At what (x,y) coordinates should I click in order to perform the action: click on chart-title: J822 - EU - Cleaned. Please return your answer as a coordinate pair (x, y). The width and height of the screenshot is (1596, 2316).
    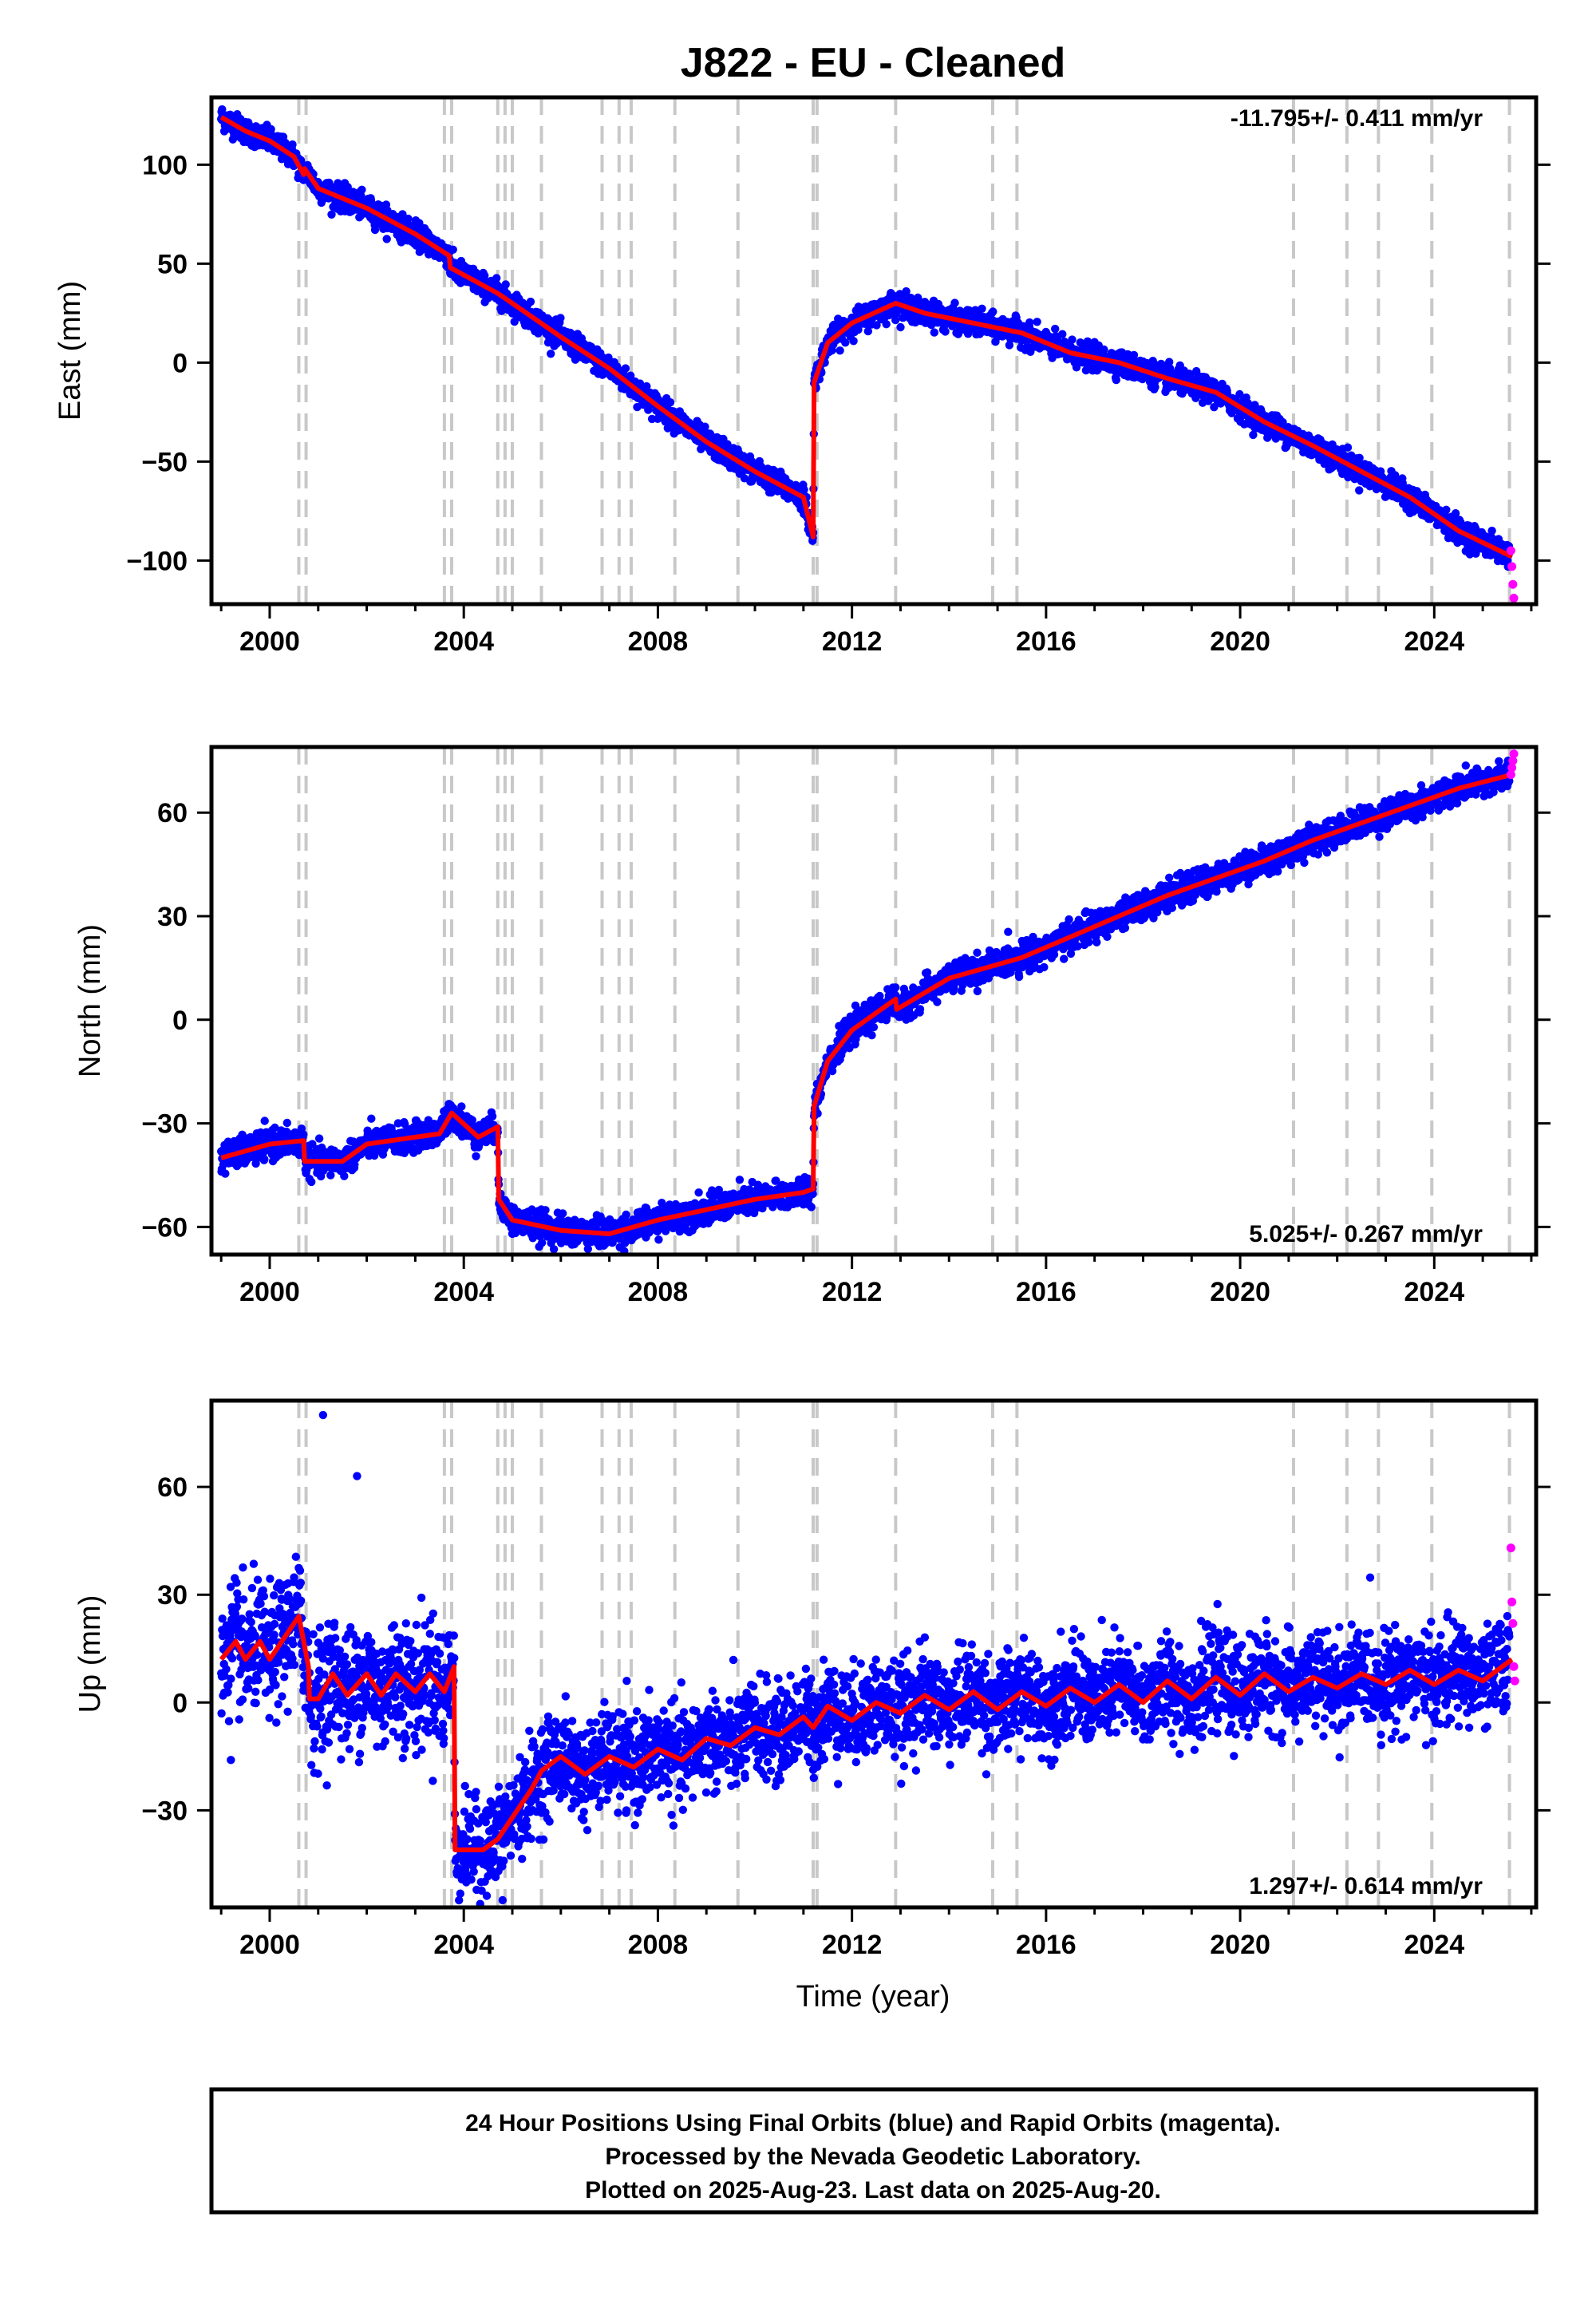
    Looking at the image, I should click on (873, 63).